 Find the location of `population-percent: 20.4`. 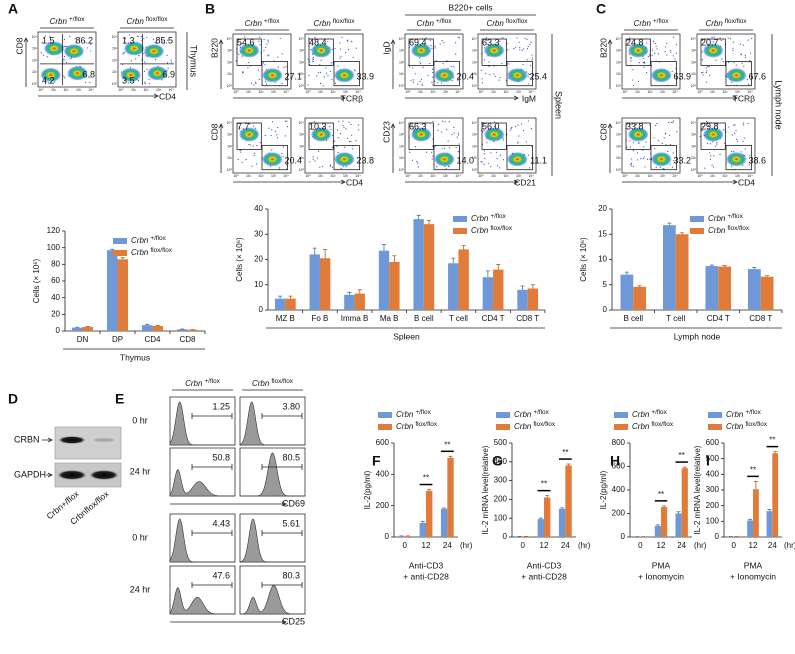

population-percent: 20.4 is located at coordinates (293, 160).